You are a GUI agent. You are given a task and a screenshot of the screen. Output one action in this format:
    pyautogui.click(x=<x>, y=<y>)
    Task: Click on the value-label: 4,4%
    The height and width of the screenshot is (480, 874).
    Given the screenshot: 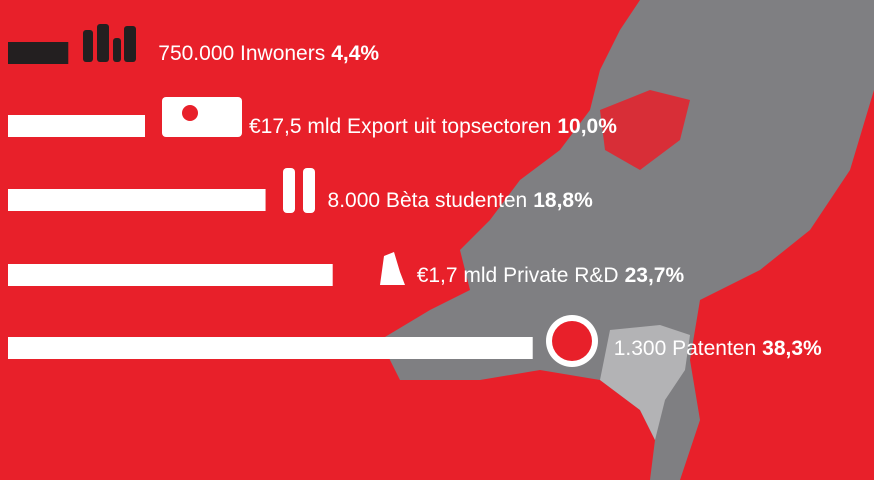 What is the action you would take?
    pyautogui.click(x=355, y=53)
    